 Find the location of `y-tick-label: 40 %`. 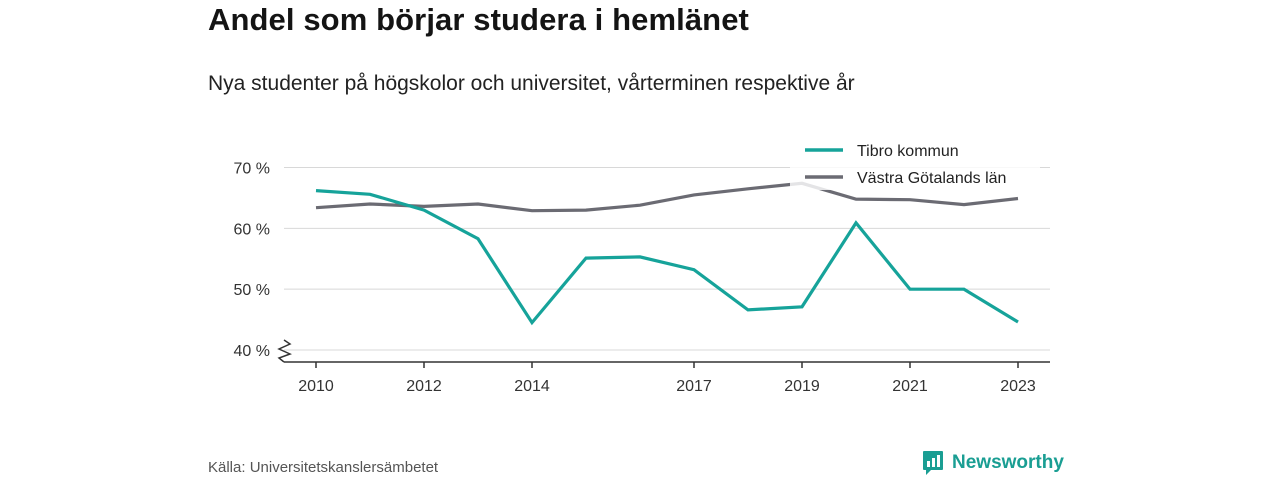

y-tick-label: 40 % is located at coordinates (252, 351).